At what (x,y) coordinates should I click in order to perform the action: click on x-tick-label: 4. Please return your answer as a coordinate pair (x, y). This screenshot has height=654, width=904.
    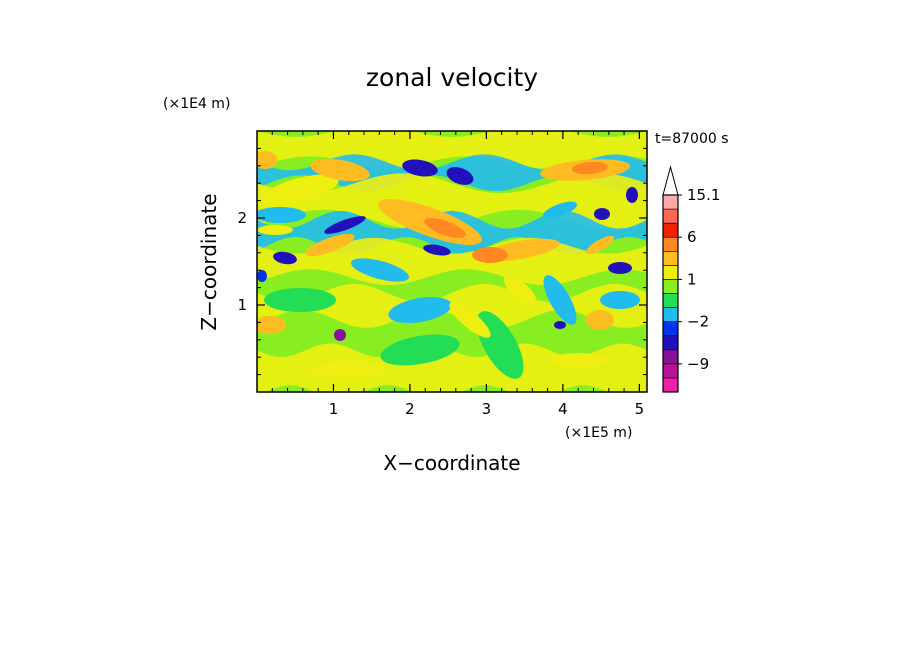
    Looking at the image, I should click on (563, 409).